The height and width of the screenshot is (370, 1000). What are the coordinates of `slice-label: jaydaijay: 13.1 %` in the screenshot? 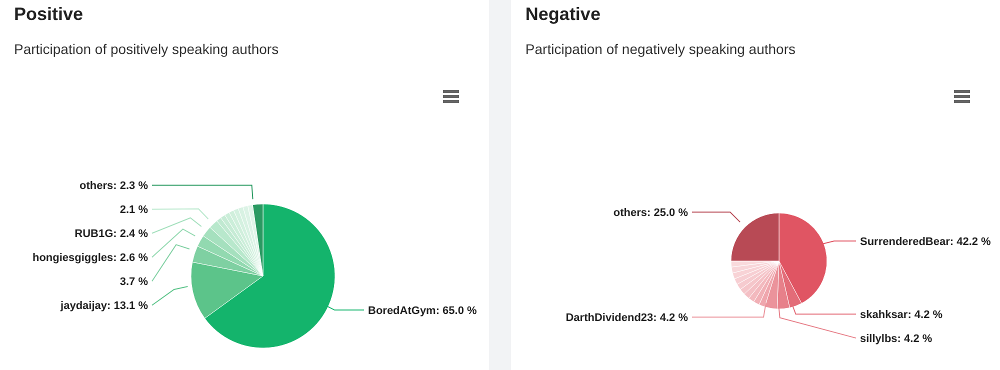 It's located at (104, 306).